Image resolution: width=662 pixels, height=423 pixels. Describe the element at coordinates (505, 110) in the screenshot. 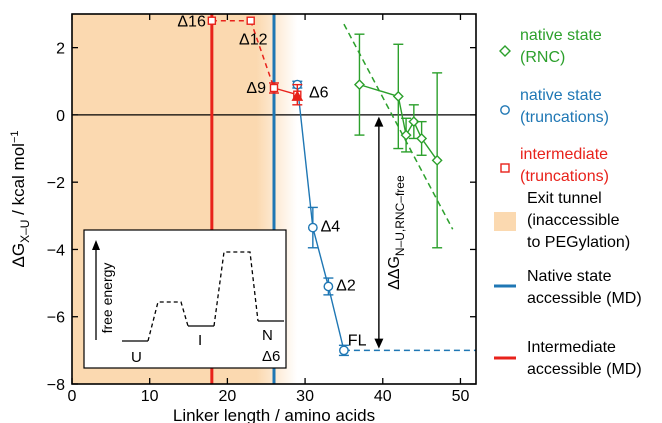

I see `legend-marker-native` at that location.